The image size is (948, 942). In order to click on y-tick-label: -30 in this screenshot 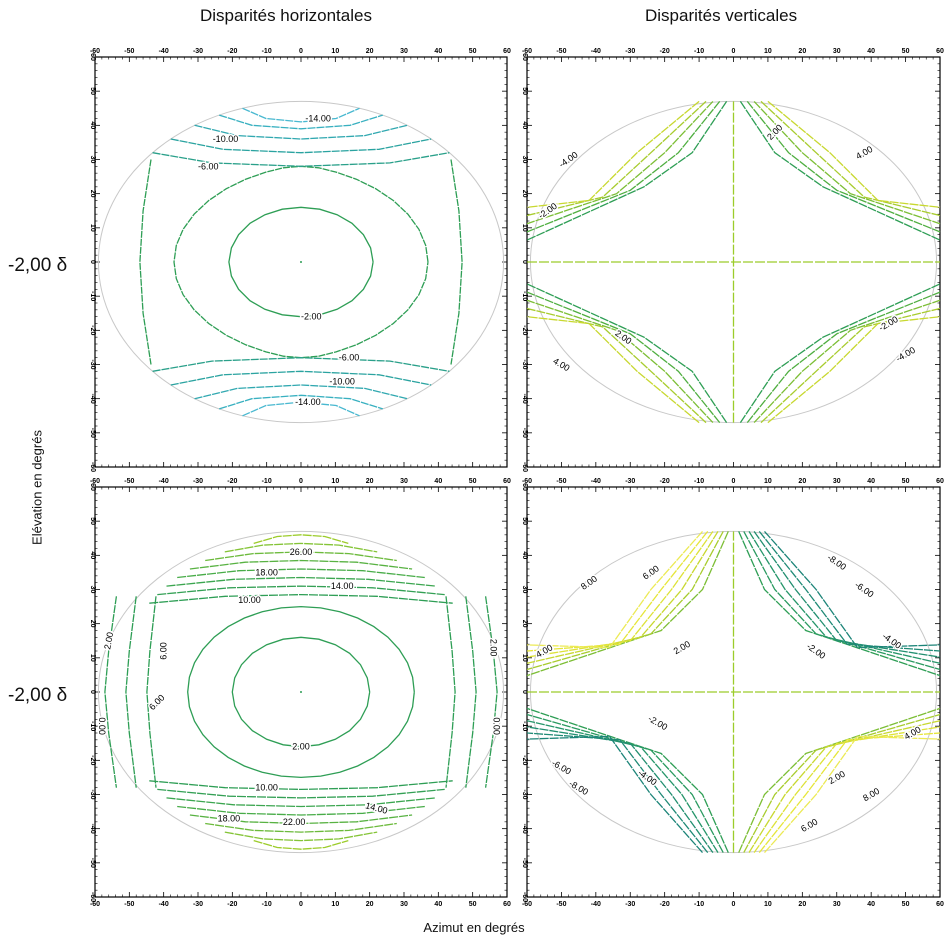, I will do `click(524, 364)`.